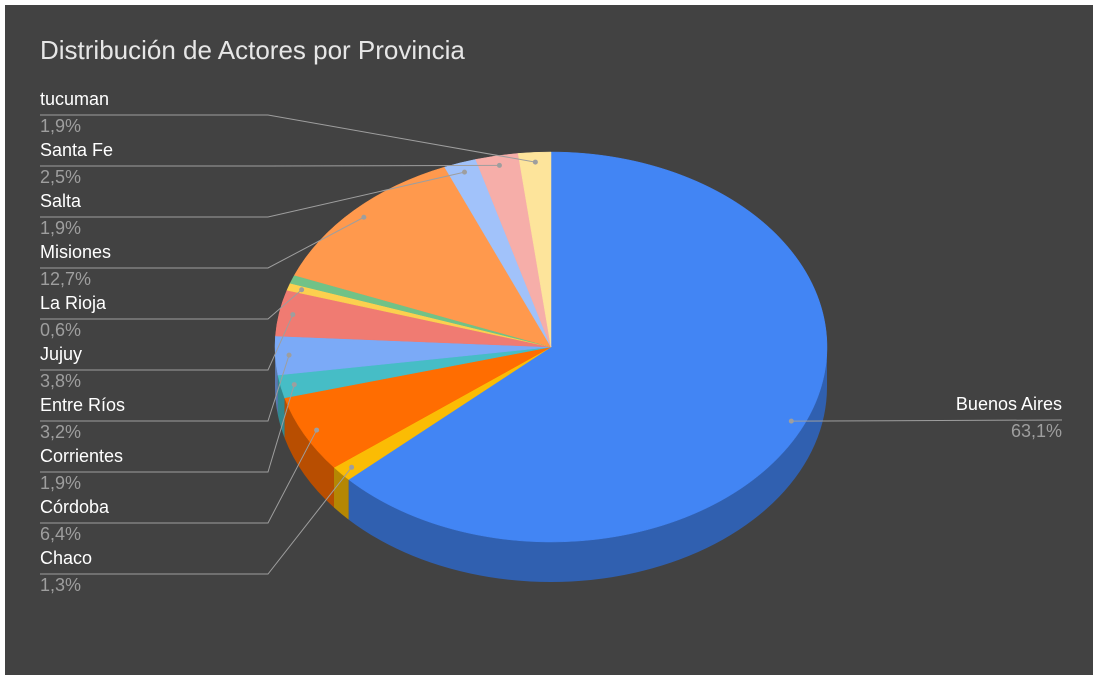 The width and height of the screenshot is (1096, 675). What do you see at coordinates (1009, 404) in the screenshot?
I see `slice-label: Buenos Aires` at bounding box center [1009, 404].